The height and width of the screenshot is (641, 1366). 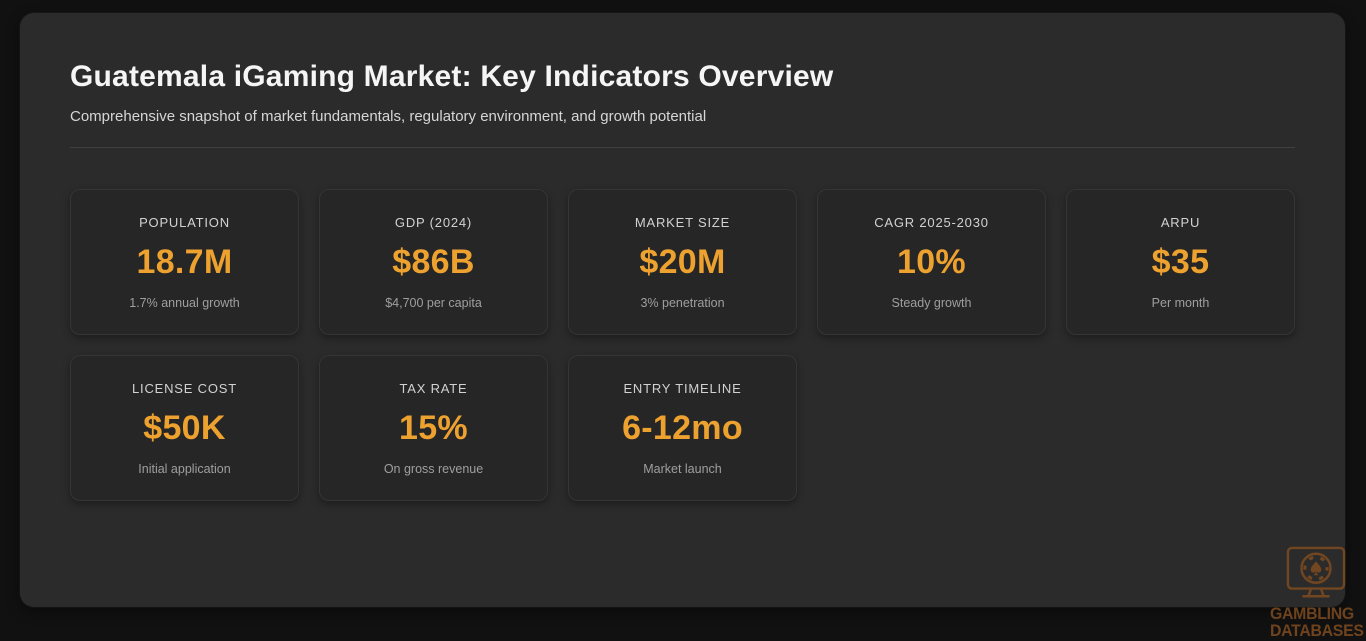 What do you see at coordinates (1317, 631) in the screenshot?
I see `watermark-text-line2: DATABASES` at bounding box center [1317, 631].